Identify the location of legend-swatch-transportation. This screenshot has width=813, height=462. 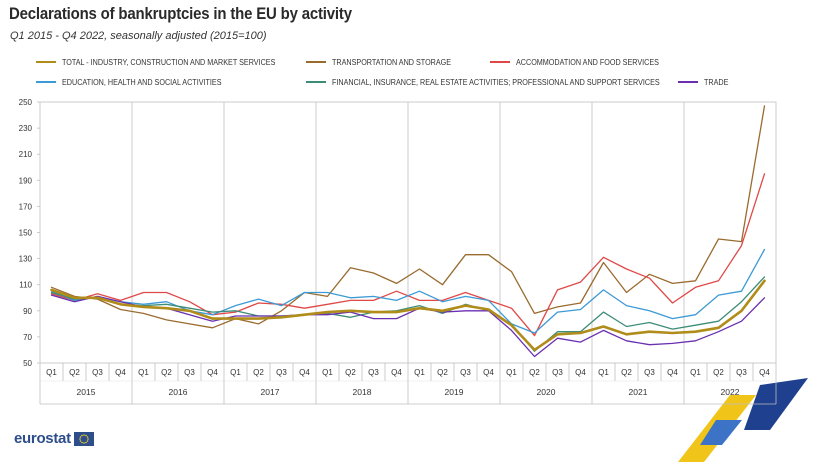
(316, 62).